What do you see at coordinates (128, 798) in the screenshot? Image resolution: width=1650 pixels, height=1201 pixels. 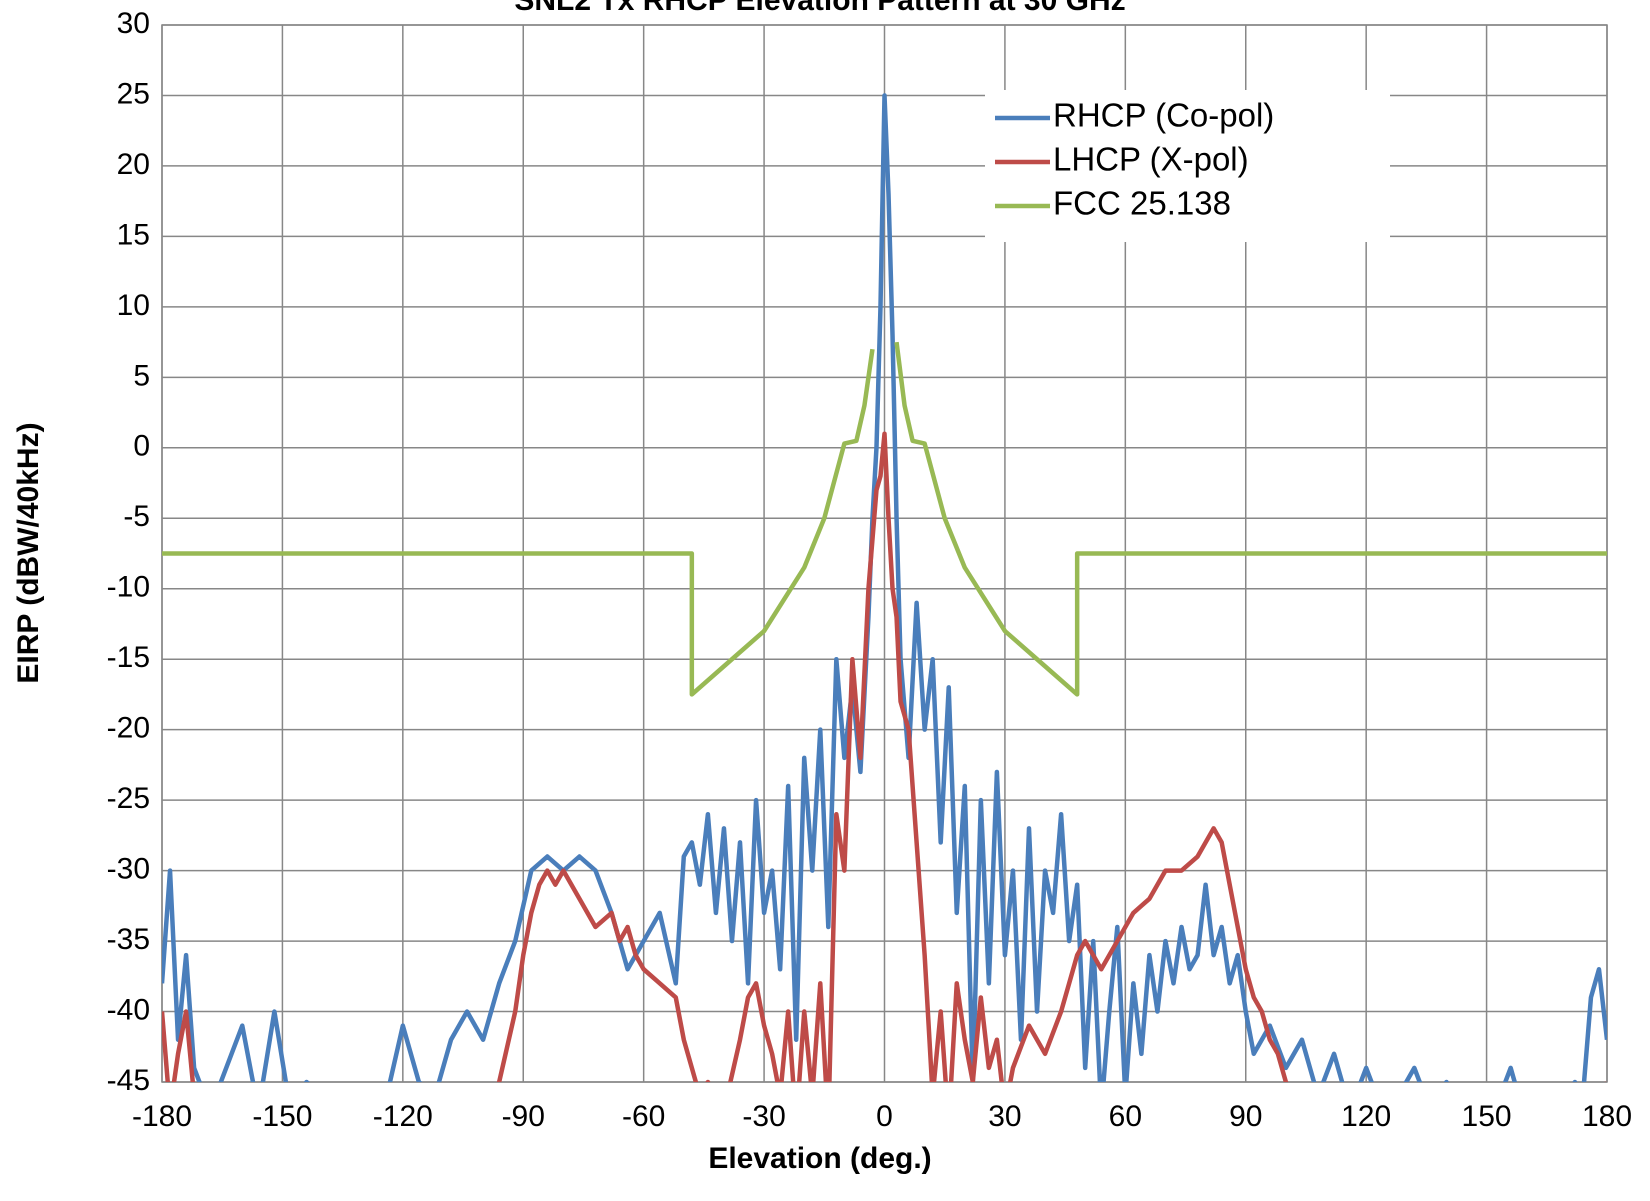 I see `y-tick-label: -25` at bounding box center [128, 798].